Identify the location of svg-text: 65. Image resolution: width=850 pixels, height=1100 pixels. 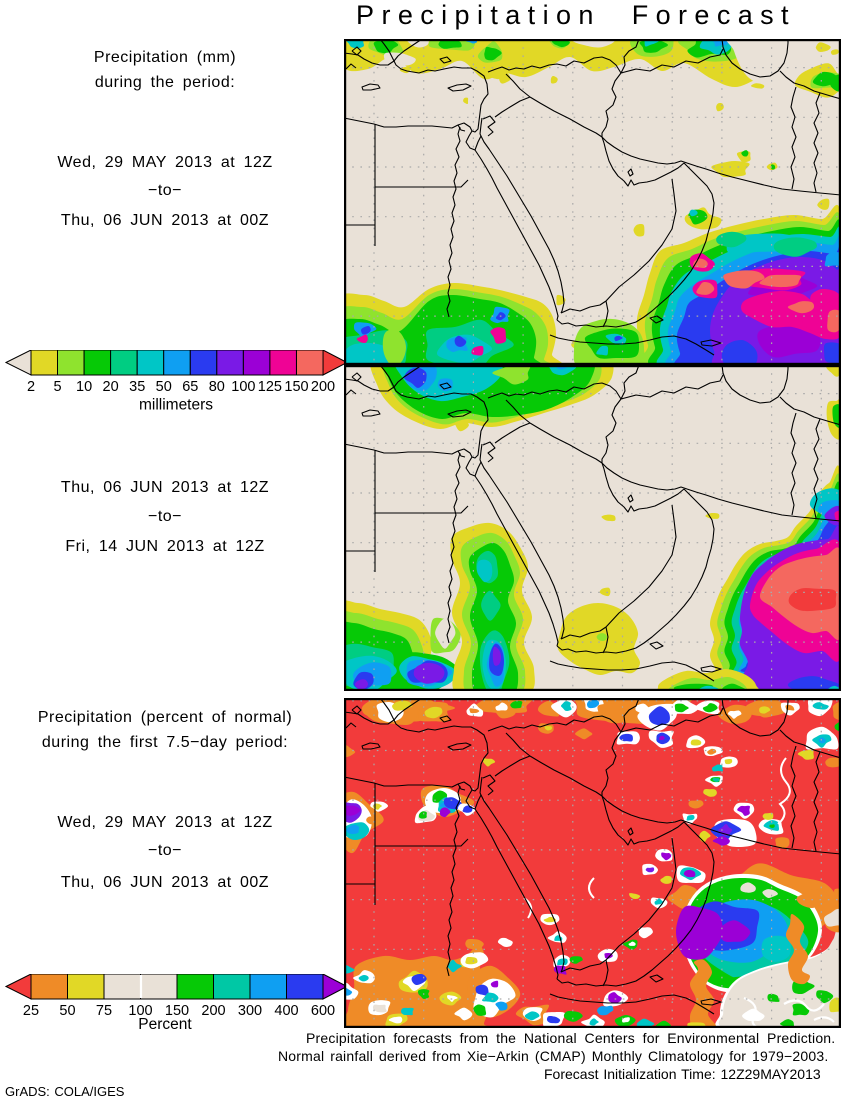
(190, 387).